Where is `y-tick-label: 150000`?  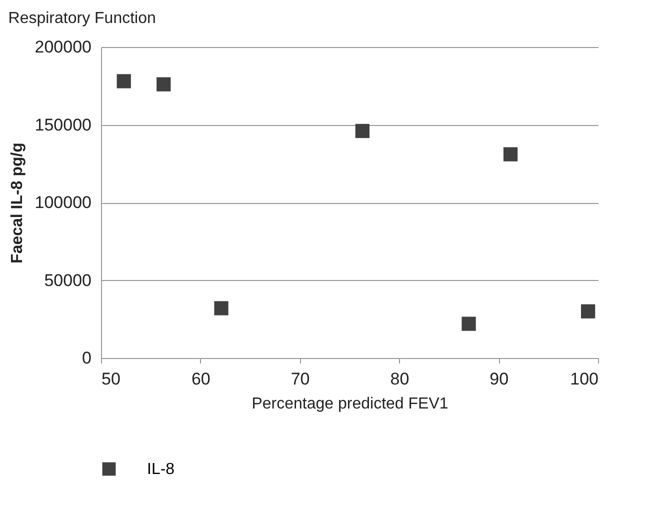
y-tick-label: 150000 is located at coordinates (63, 124).